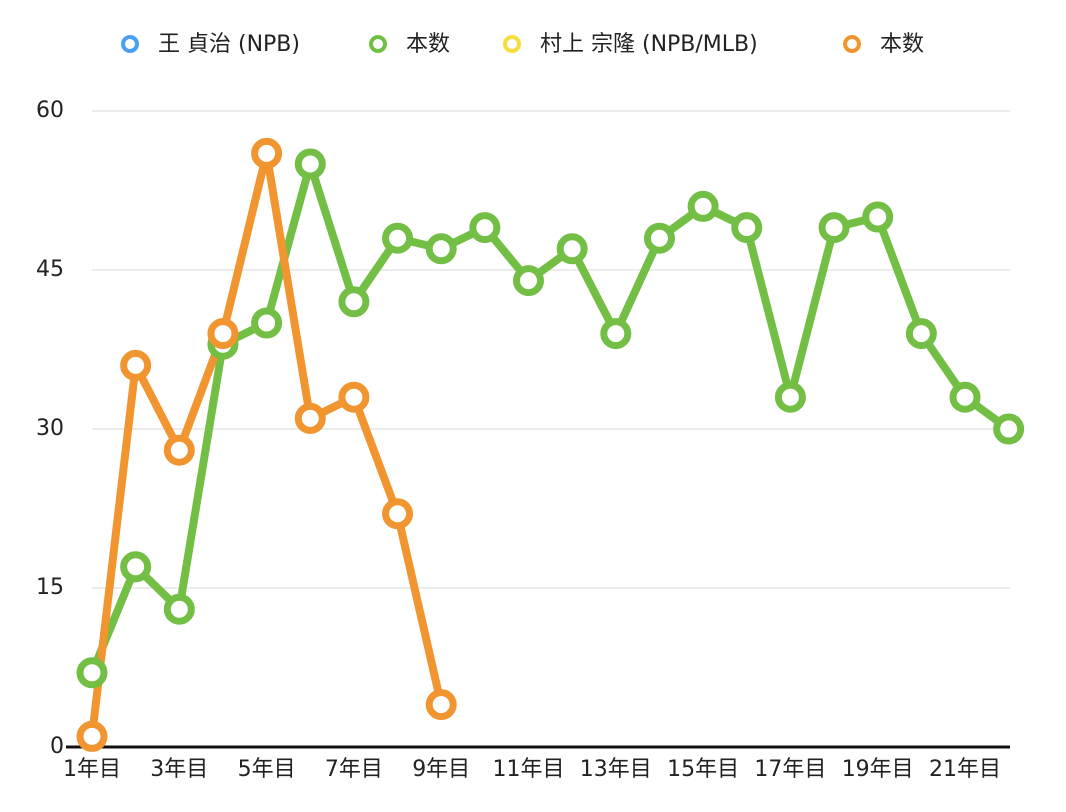  I want to click on x-tick-label: 13年目, so click(616, 769).